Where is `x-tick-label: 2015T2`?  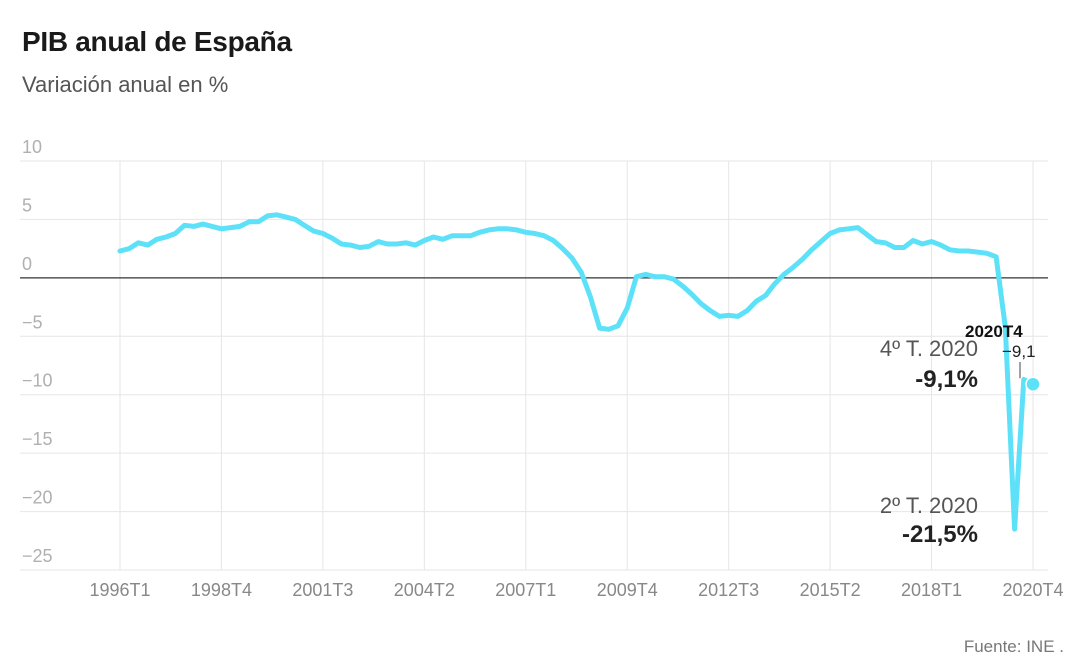 x-tick-label: 2015T2 is located at coordinates (830, 590).